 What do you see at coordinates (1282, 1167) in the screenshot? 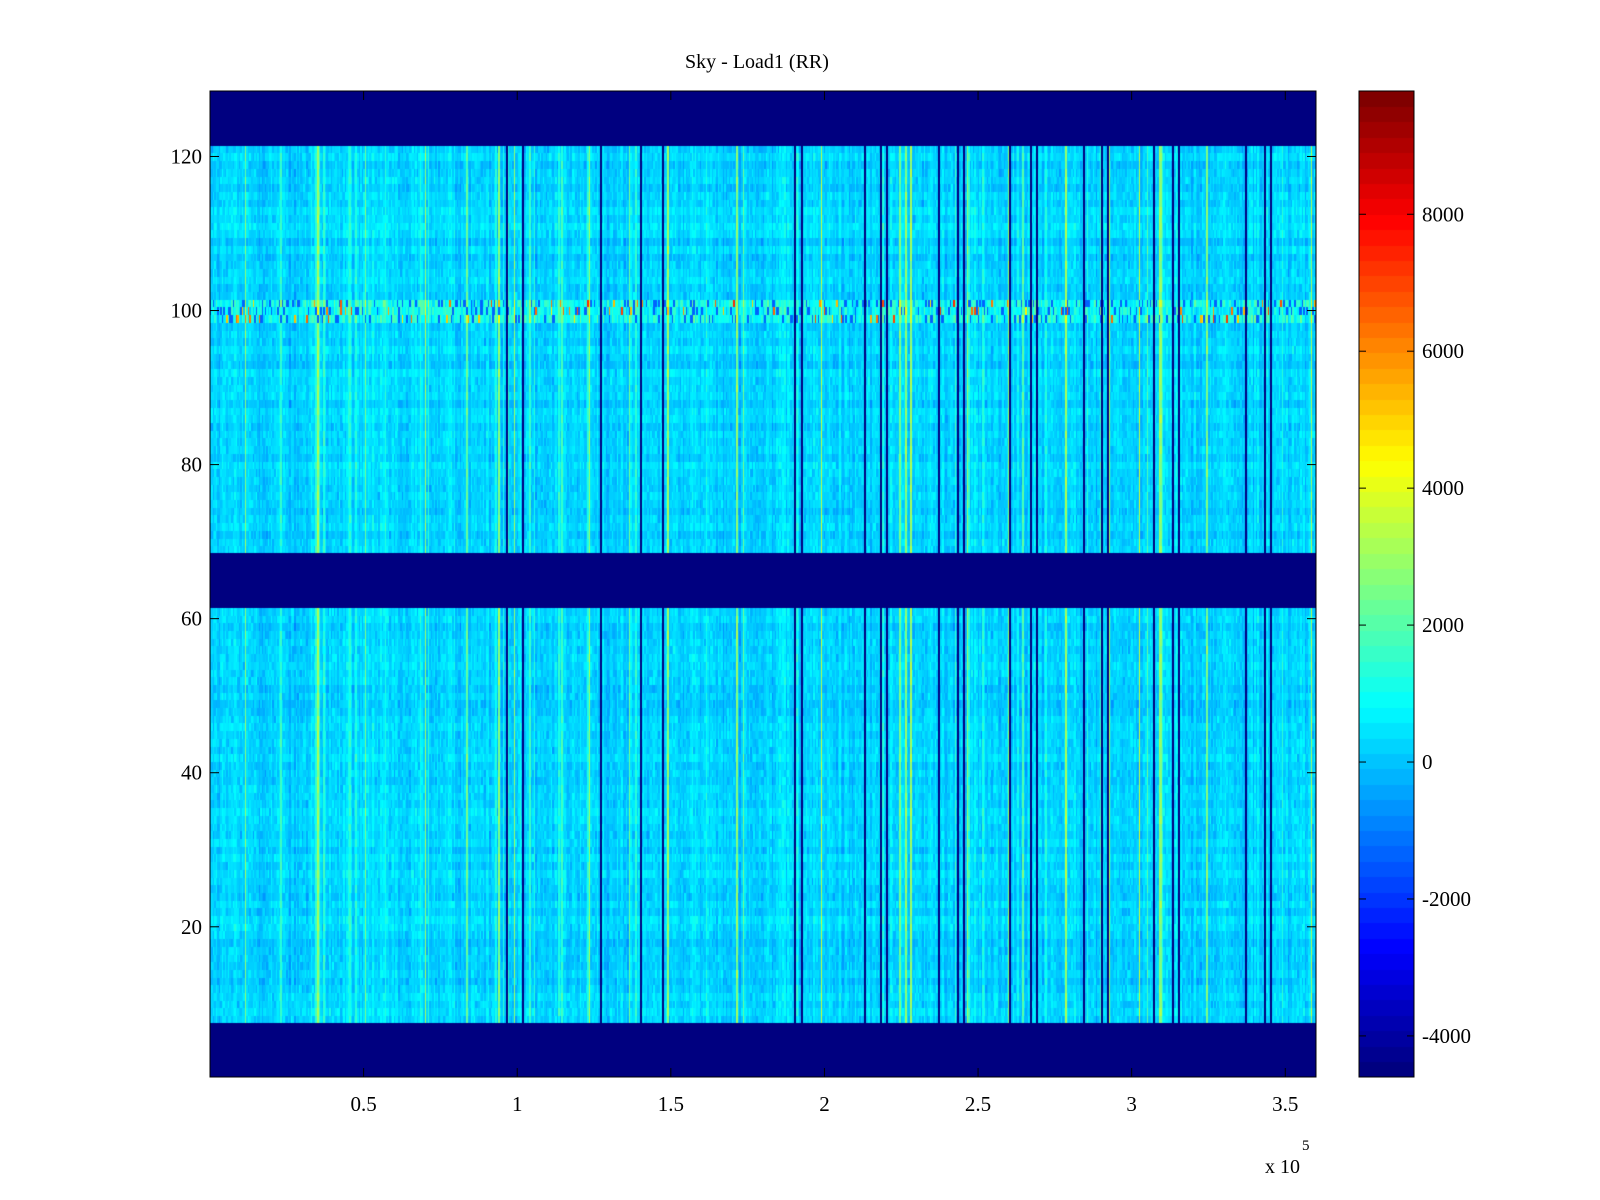
I see `x-multiplier-label: x 10` at bounding box center [1282, 1167].